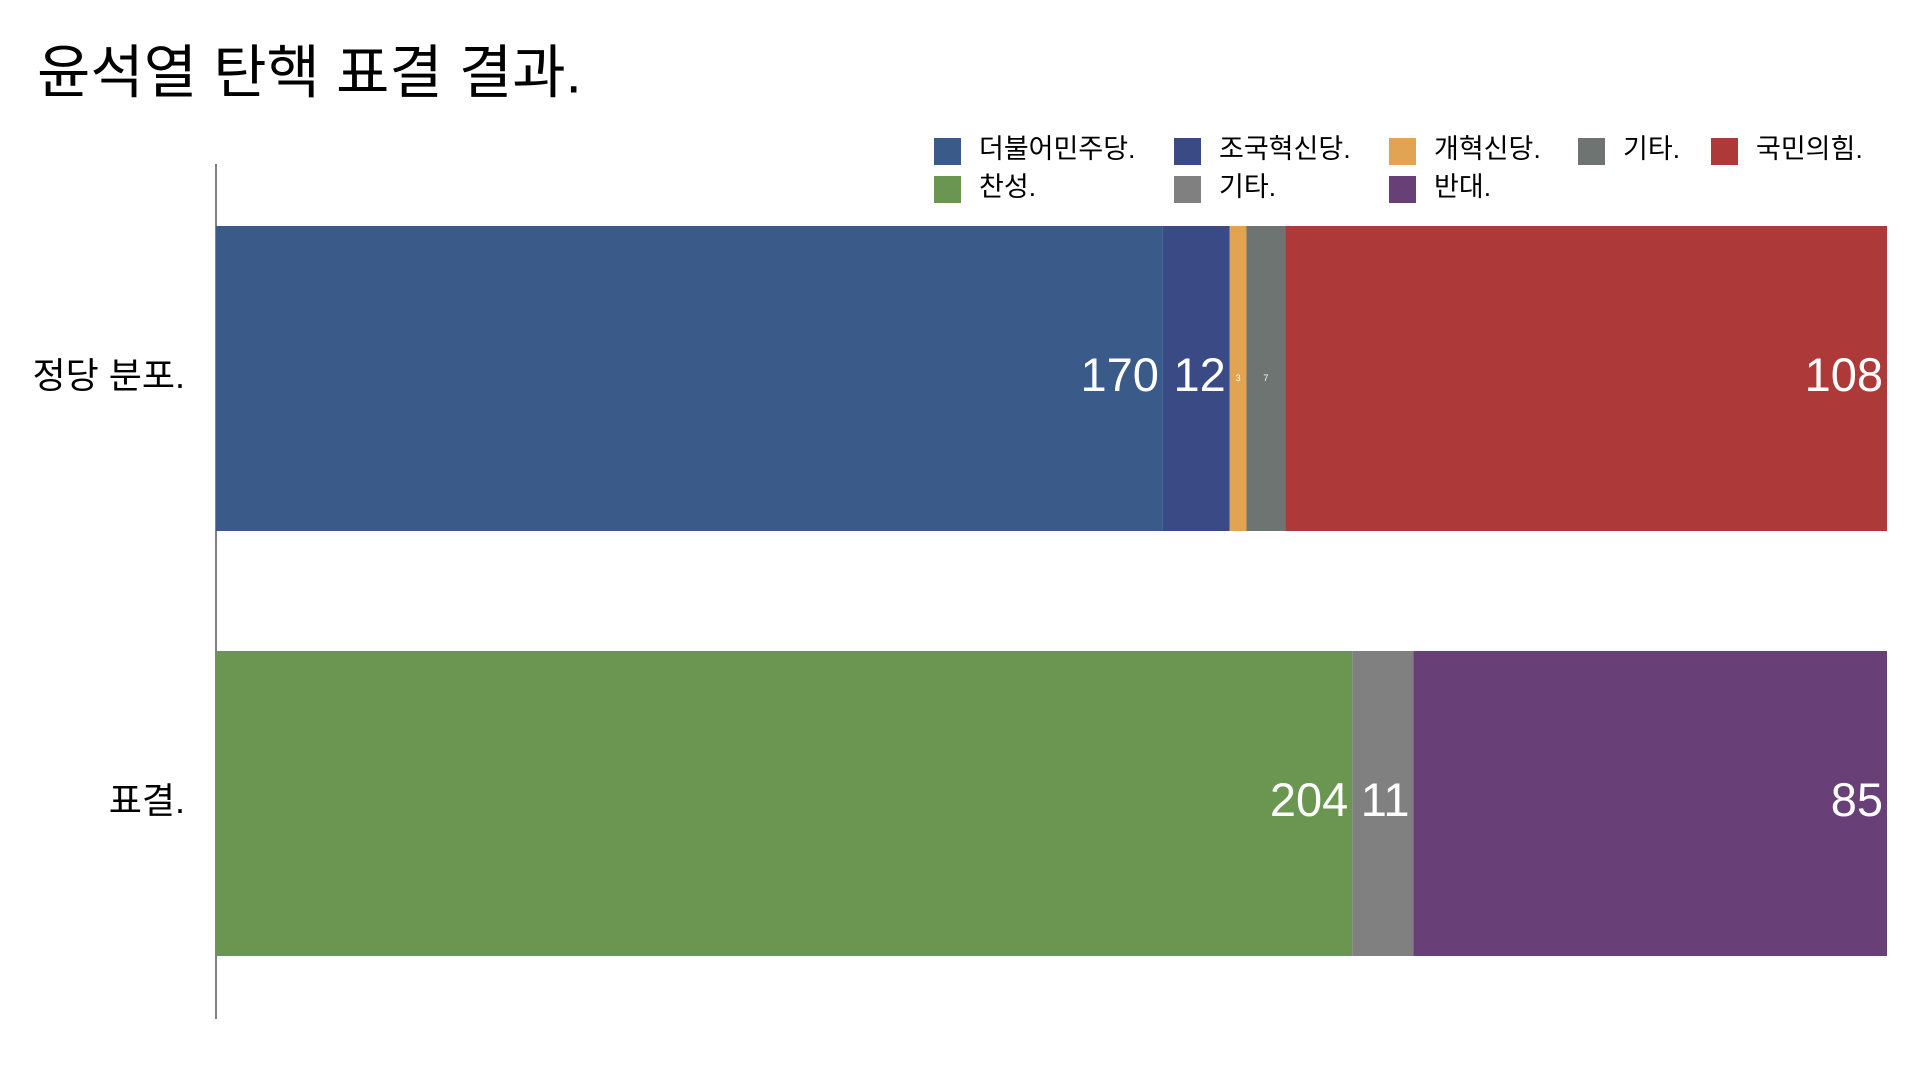  I want to click on data-label: 12, so click(1199, 374).